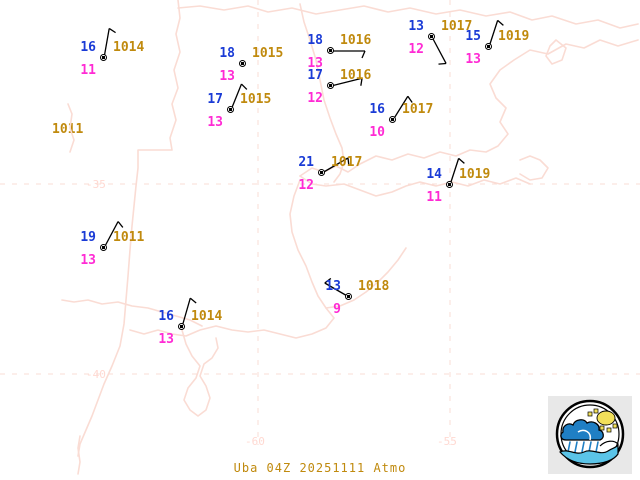 This screenshot has width=640, height=480. Describe the element at coordinates (68, 129) in the screenshot. I see `clipped-pressure-label: 1011` at that location.